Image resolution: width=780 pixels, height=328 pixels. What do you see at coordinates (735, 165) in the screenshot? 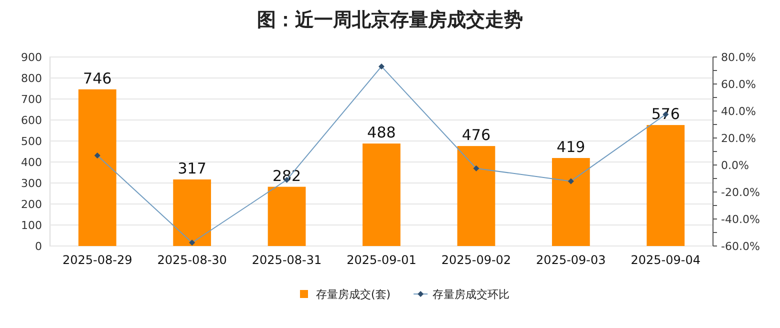
I see `y2-tick-label: 0.0%` at bounding box center [735, 165].